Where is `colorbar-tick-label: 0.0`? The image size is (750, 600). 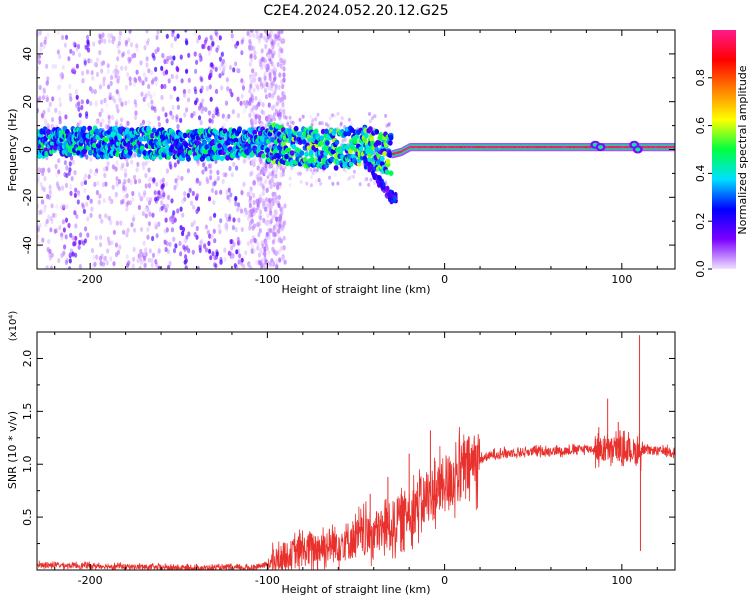
colorbar-tick-label: 0.0 is located at coordinates (700, 269).